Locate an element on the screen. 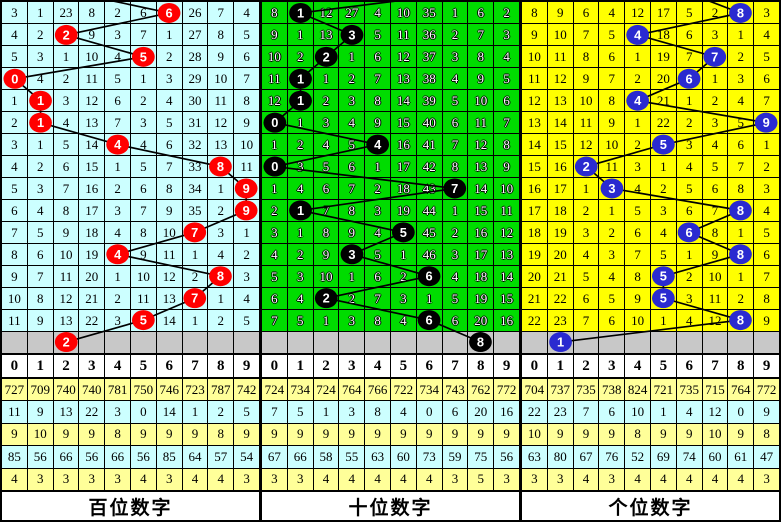  grid-cell: 39 is located at coordinates (429, 100).